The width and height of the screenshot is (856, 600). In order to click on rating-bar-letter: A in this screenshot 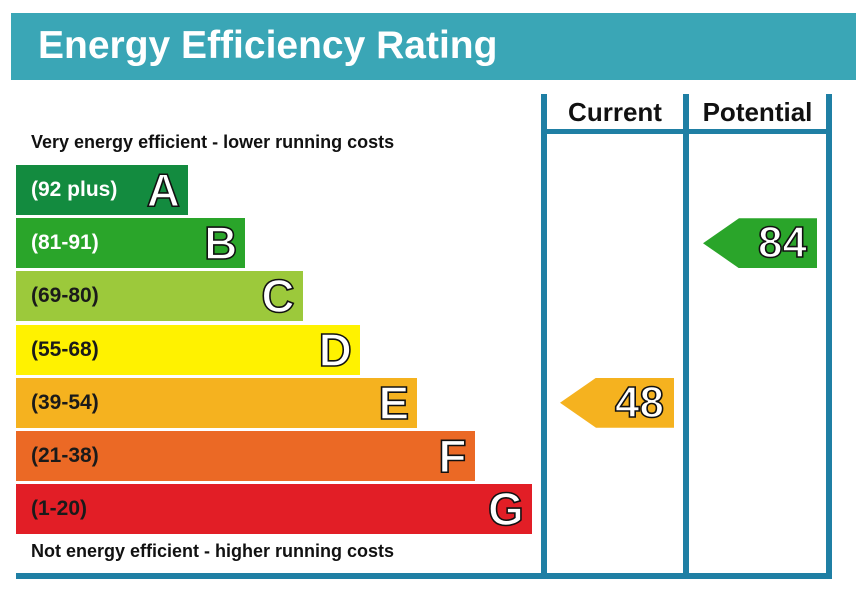, I will do `click(163, 190)`.